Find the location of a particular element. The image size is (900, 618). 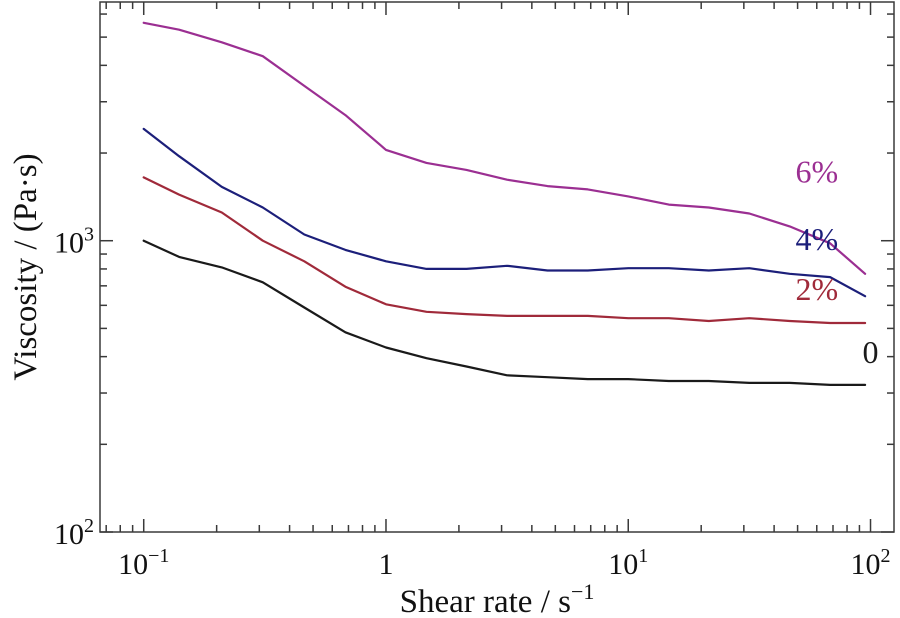

series-label-0: 6% is located at coordinates (816, 171).